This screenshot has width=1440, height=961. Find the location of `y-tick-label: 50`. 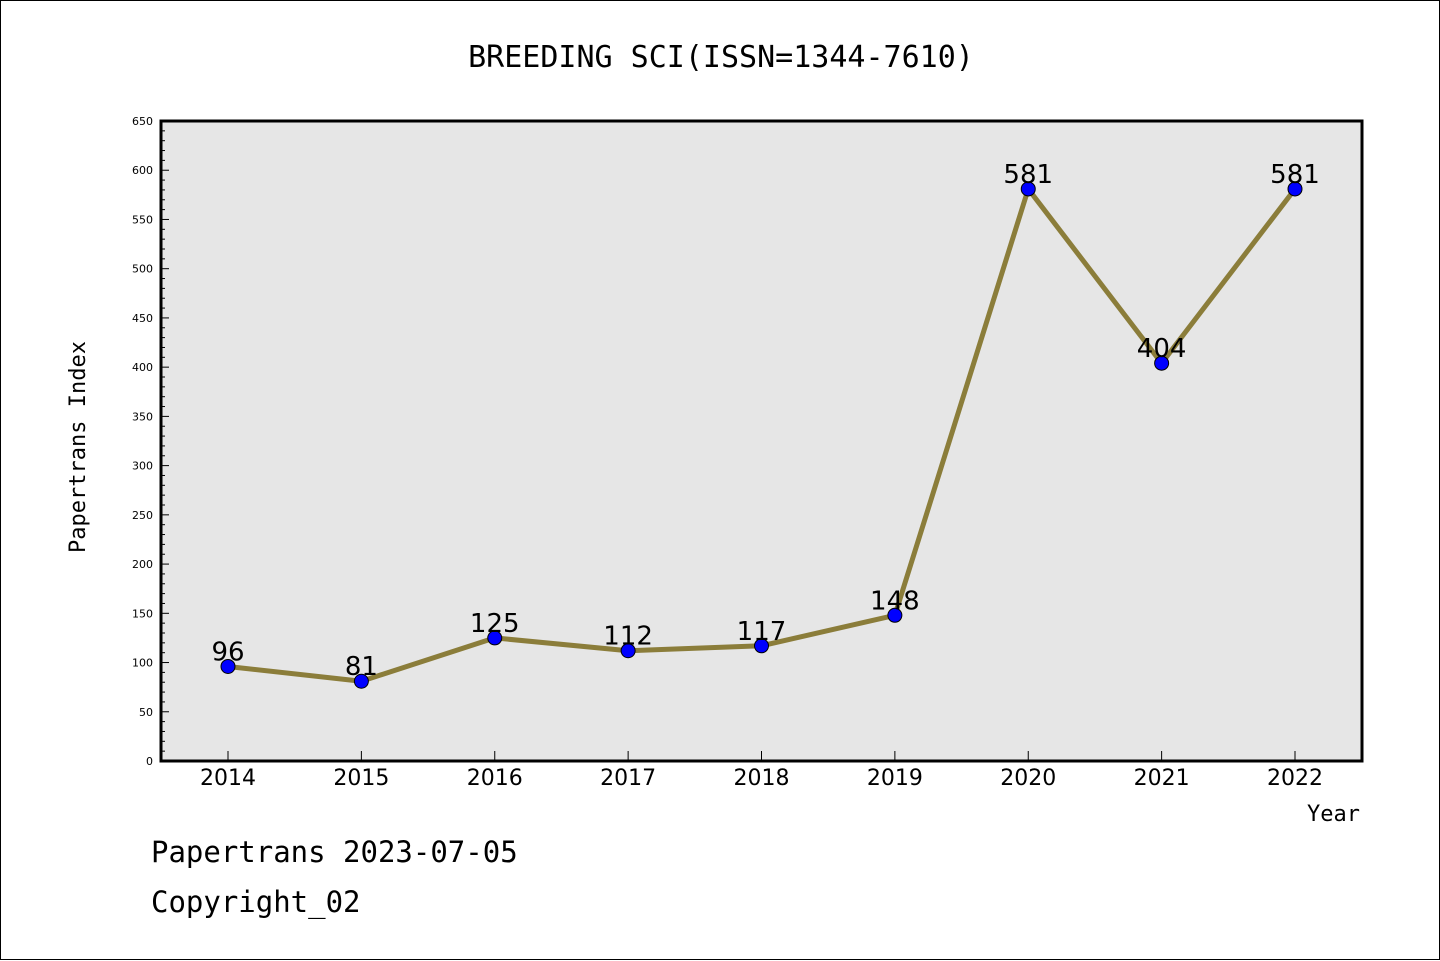

y-tick-label: 50 is located at coordinates (146, 712).